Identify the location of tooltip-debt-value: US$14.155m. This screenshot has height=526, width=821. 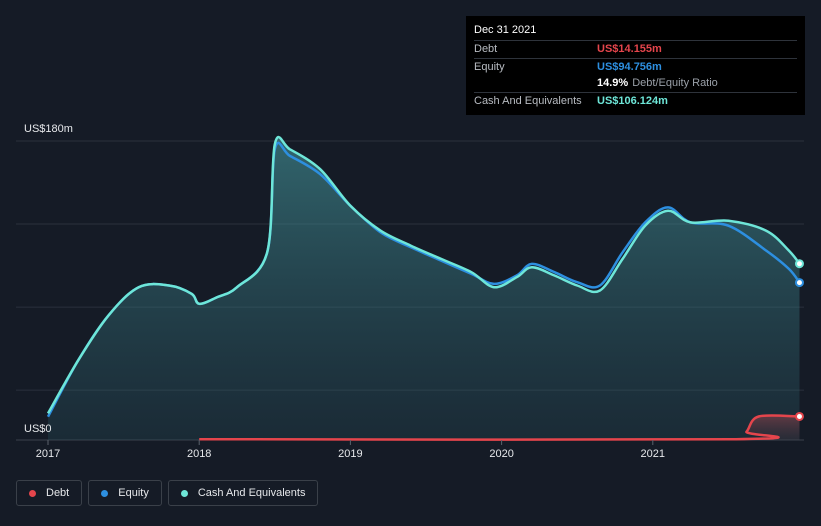
(629, 49).